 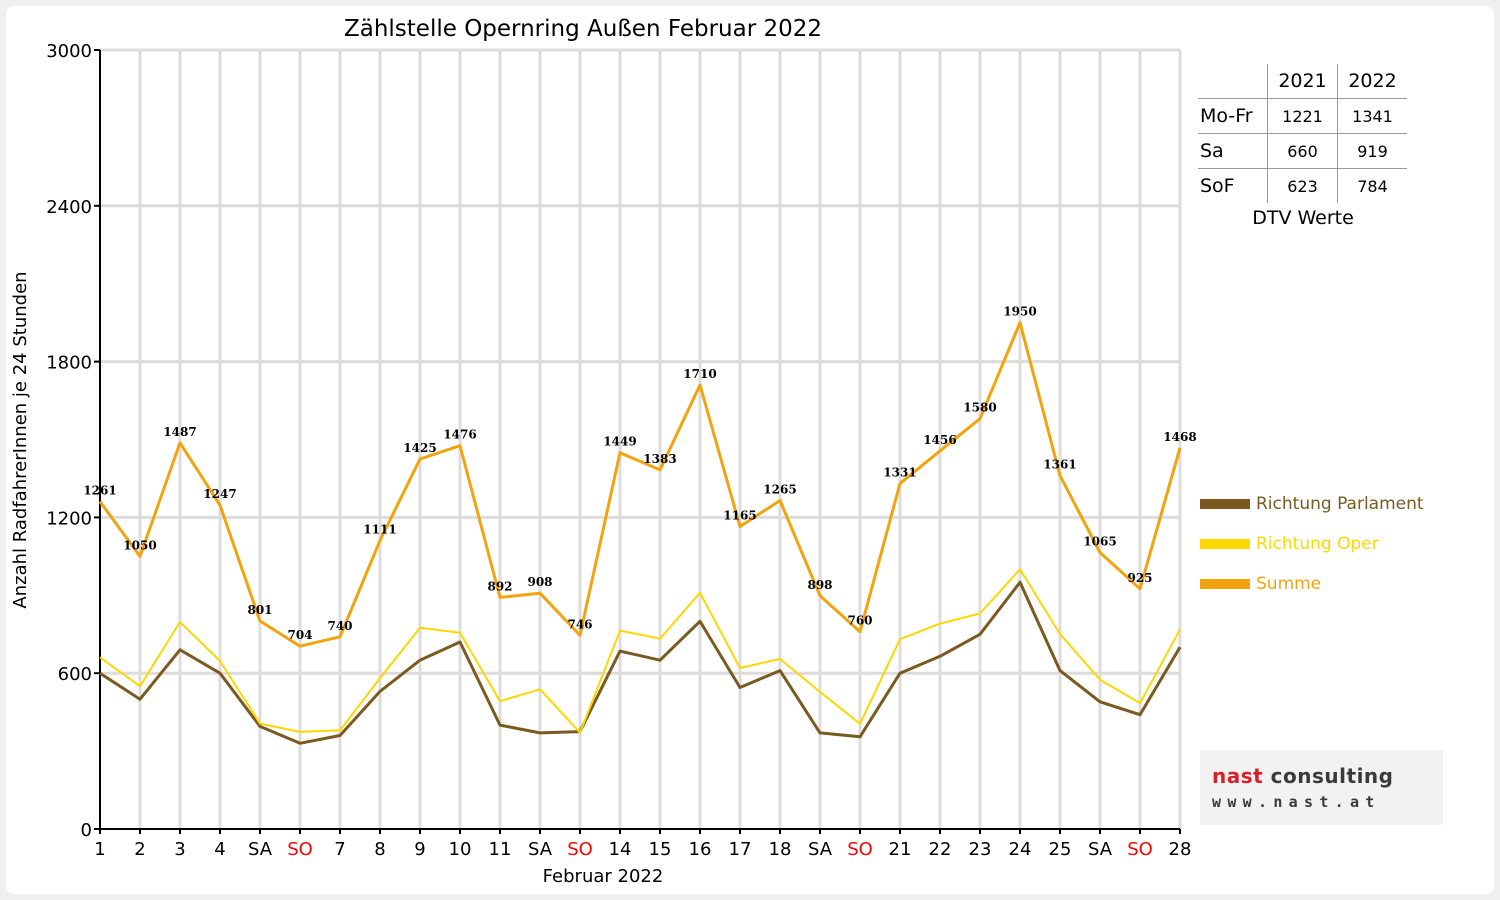 I want to click on data-label-summe: 1950, so click(x=1019, y=312).